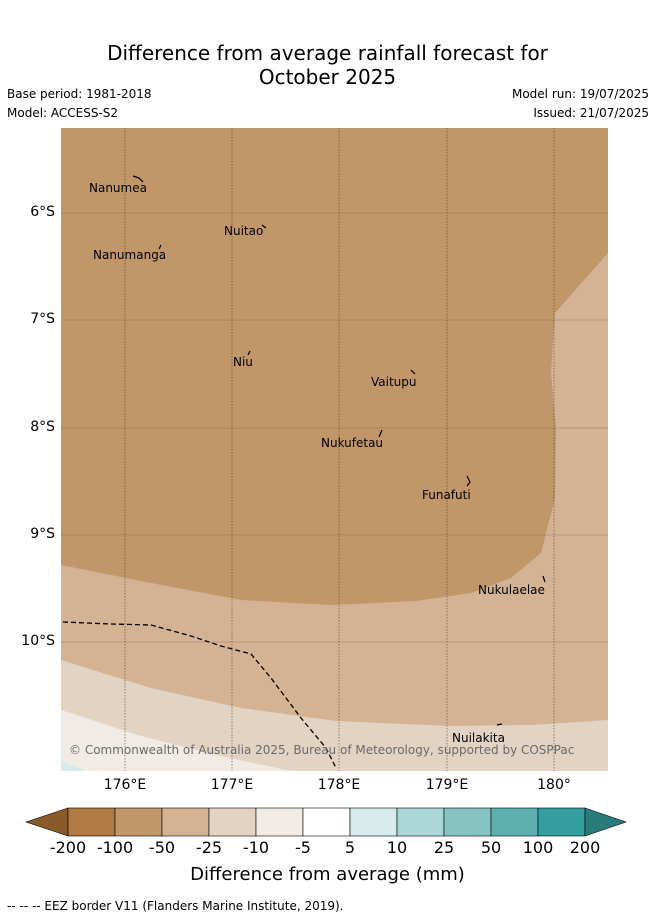 The height and width of the screenshot is (919, 655). I want to click on lon-label: 177°E, so click(232, 785).